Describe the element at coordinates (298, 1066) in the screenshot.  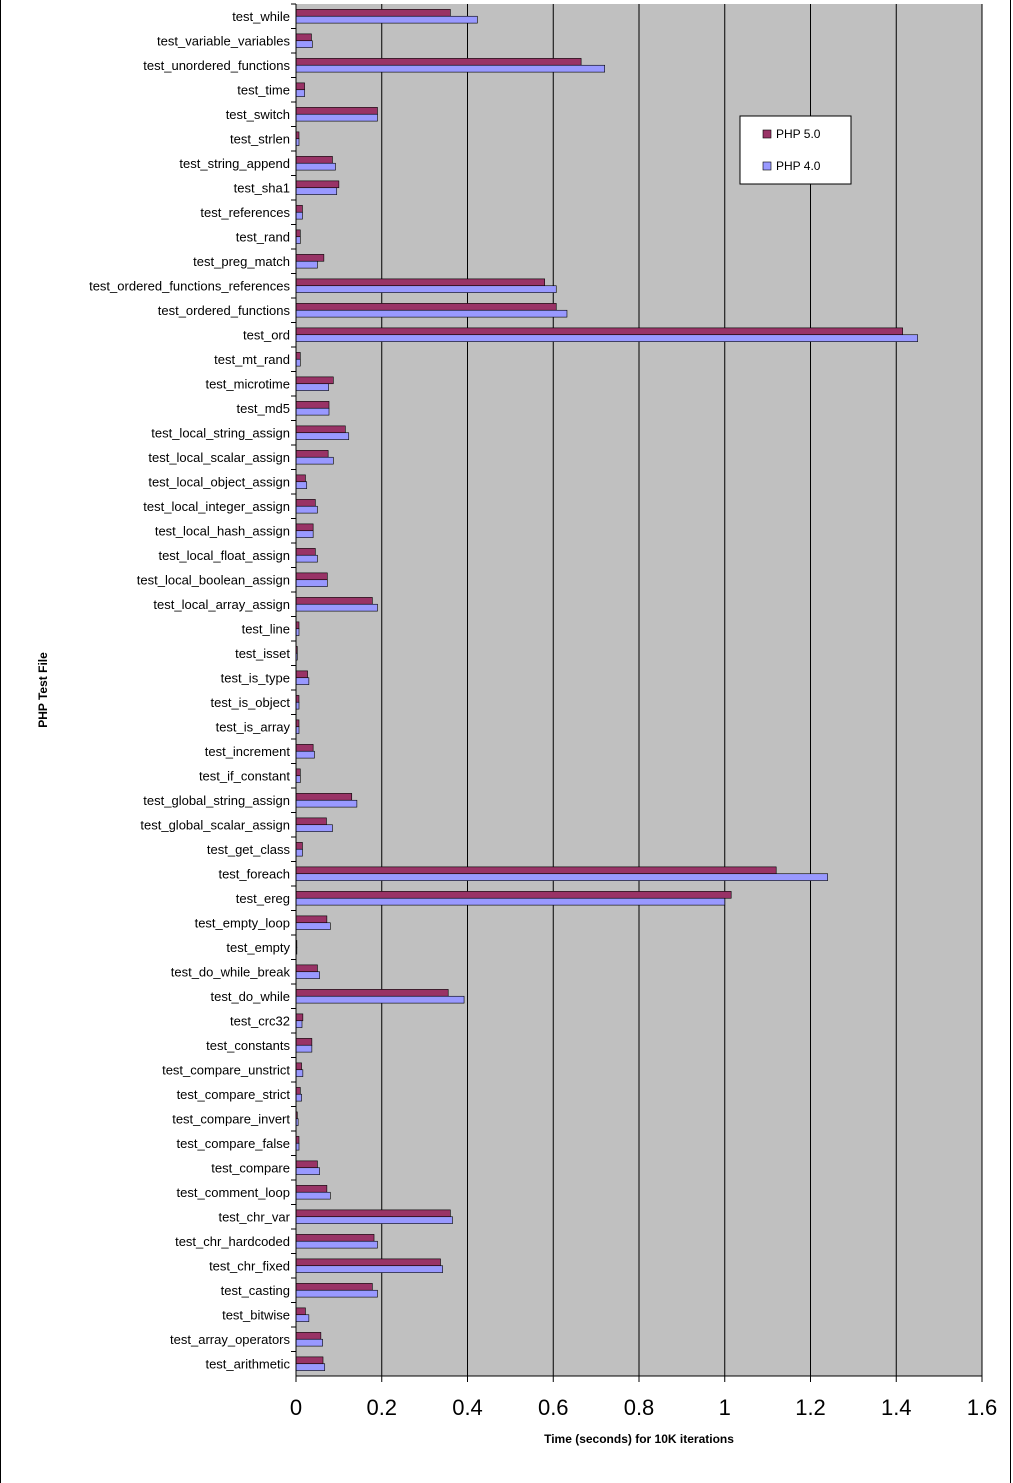
I see `bar-php5-test-compare-unstrict` at that location.